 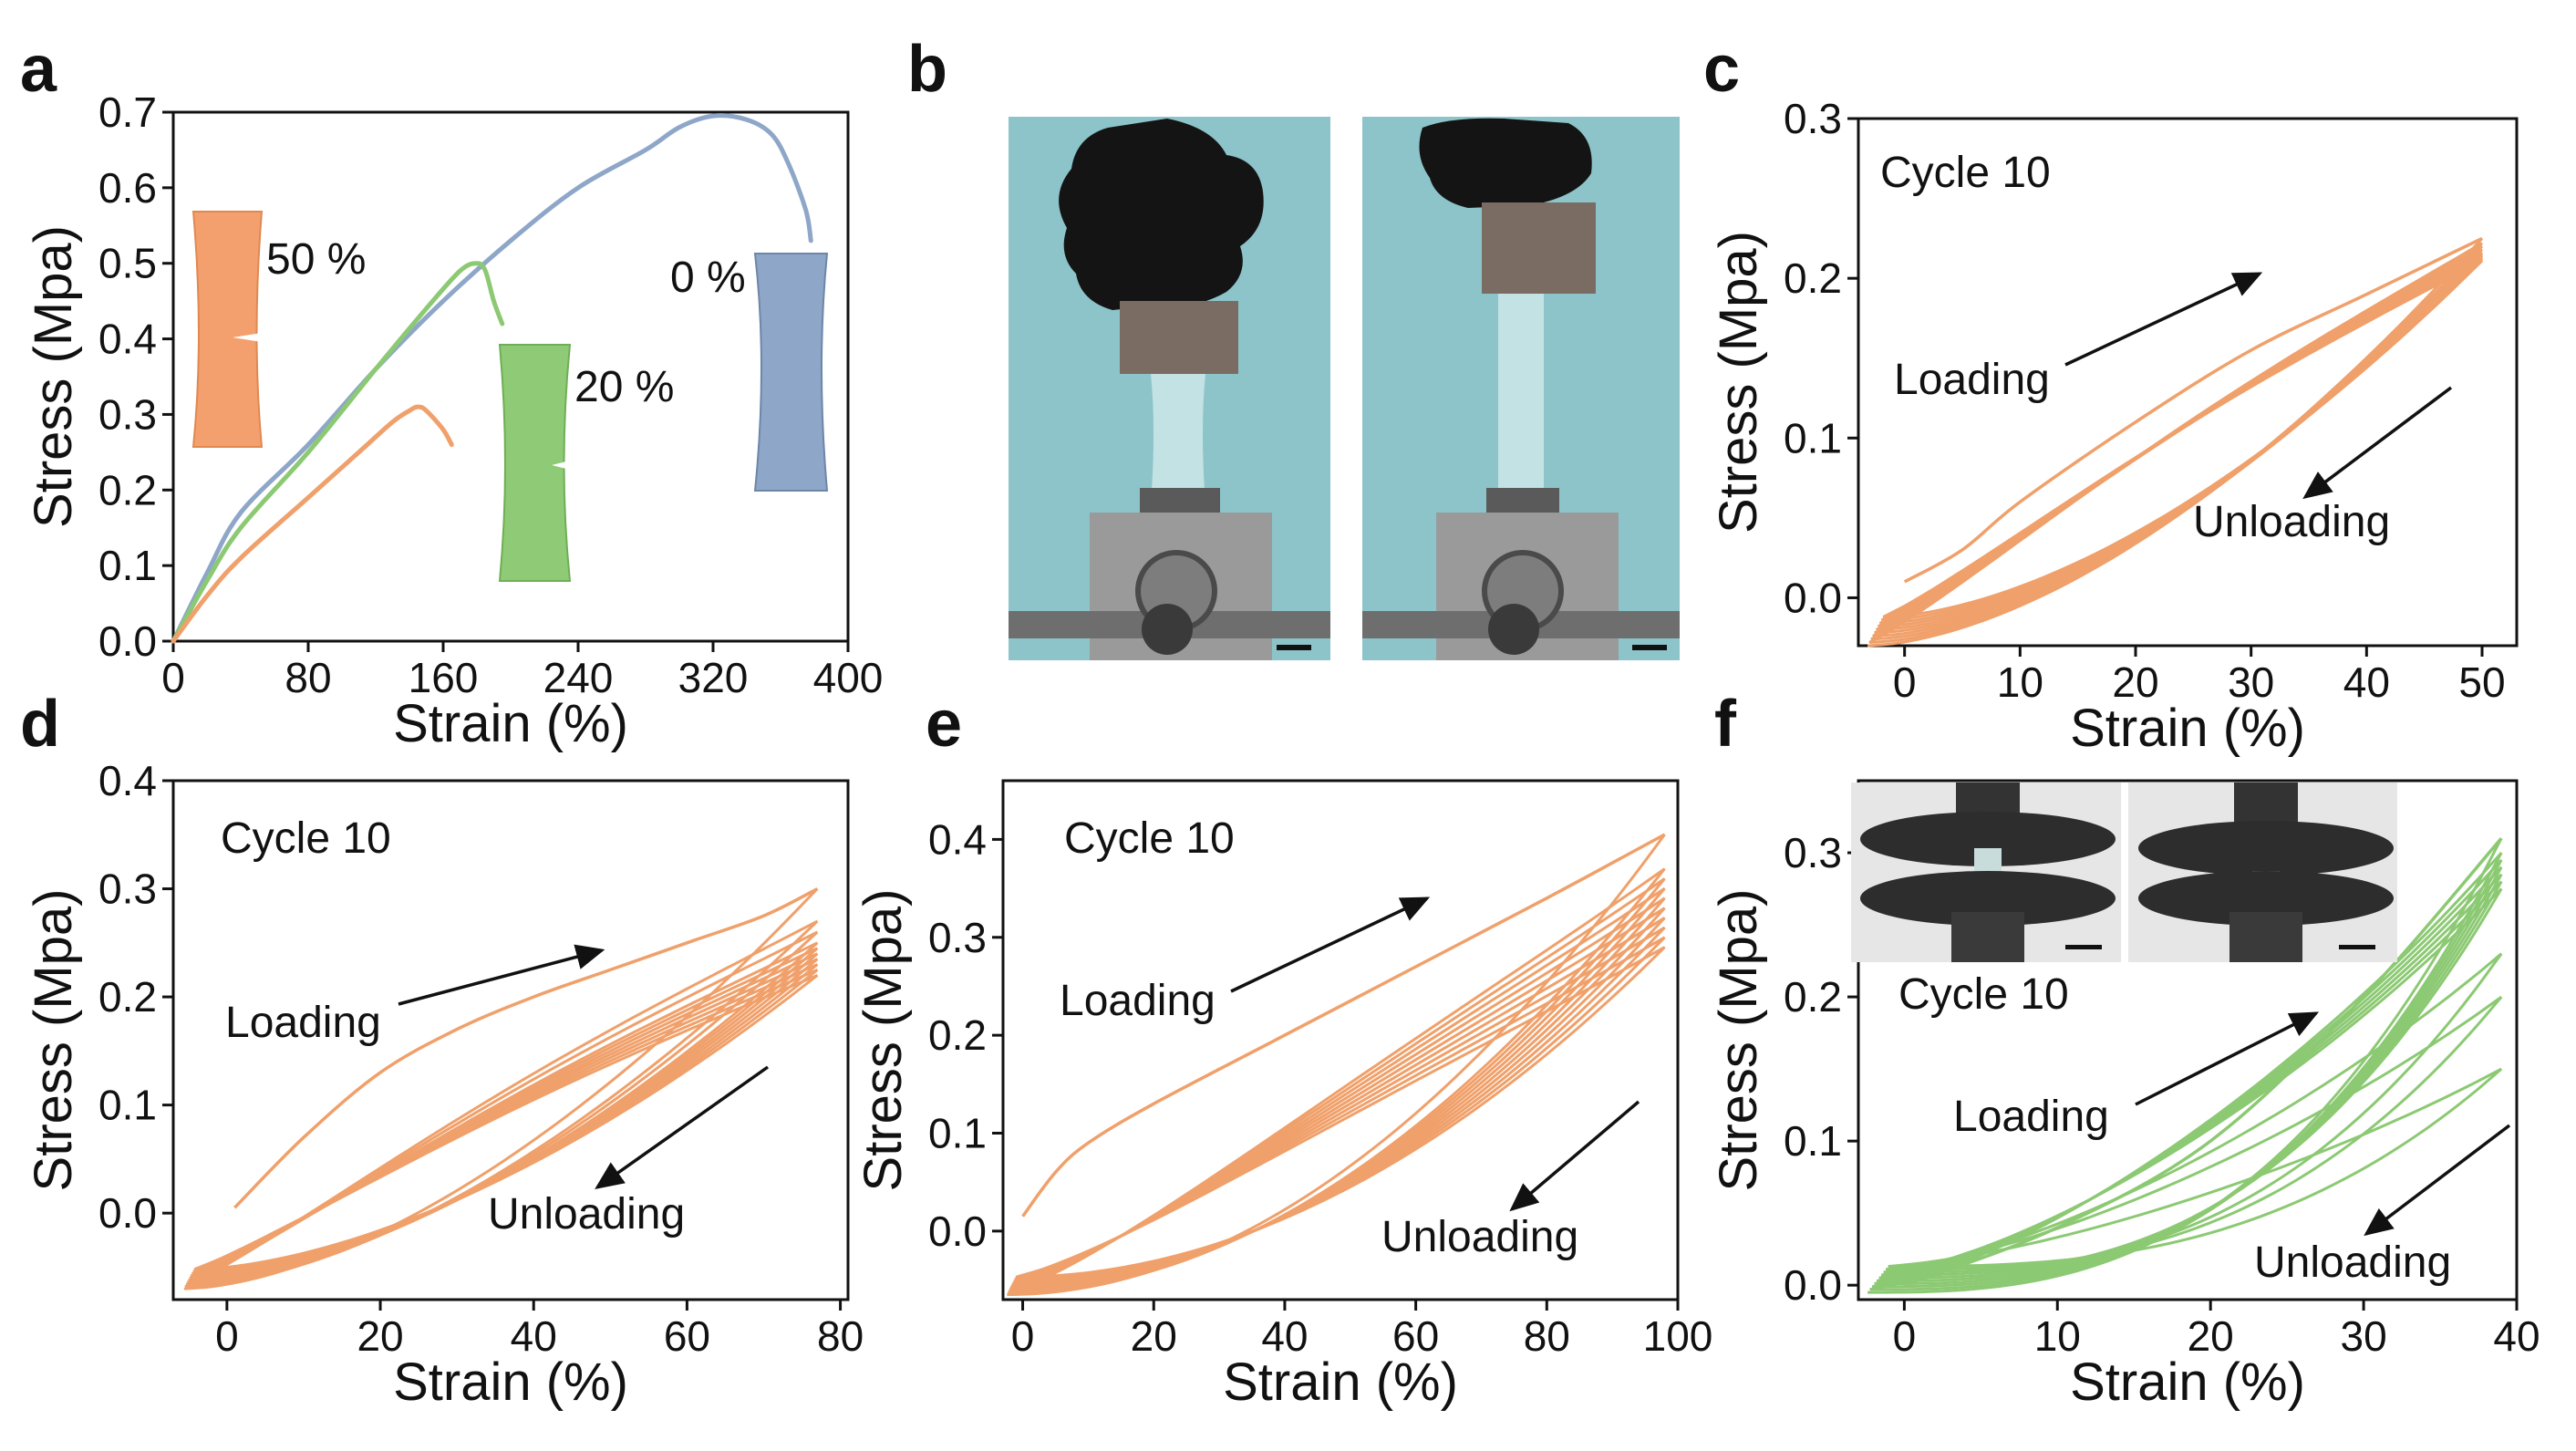 What do you see at coordinates (927, 69) in the screenshot?
I see `panel-letter-b: b` at bounding box center [927, 69].